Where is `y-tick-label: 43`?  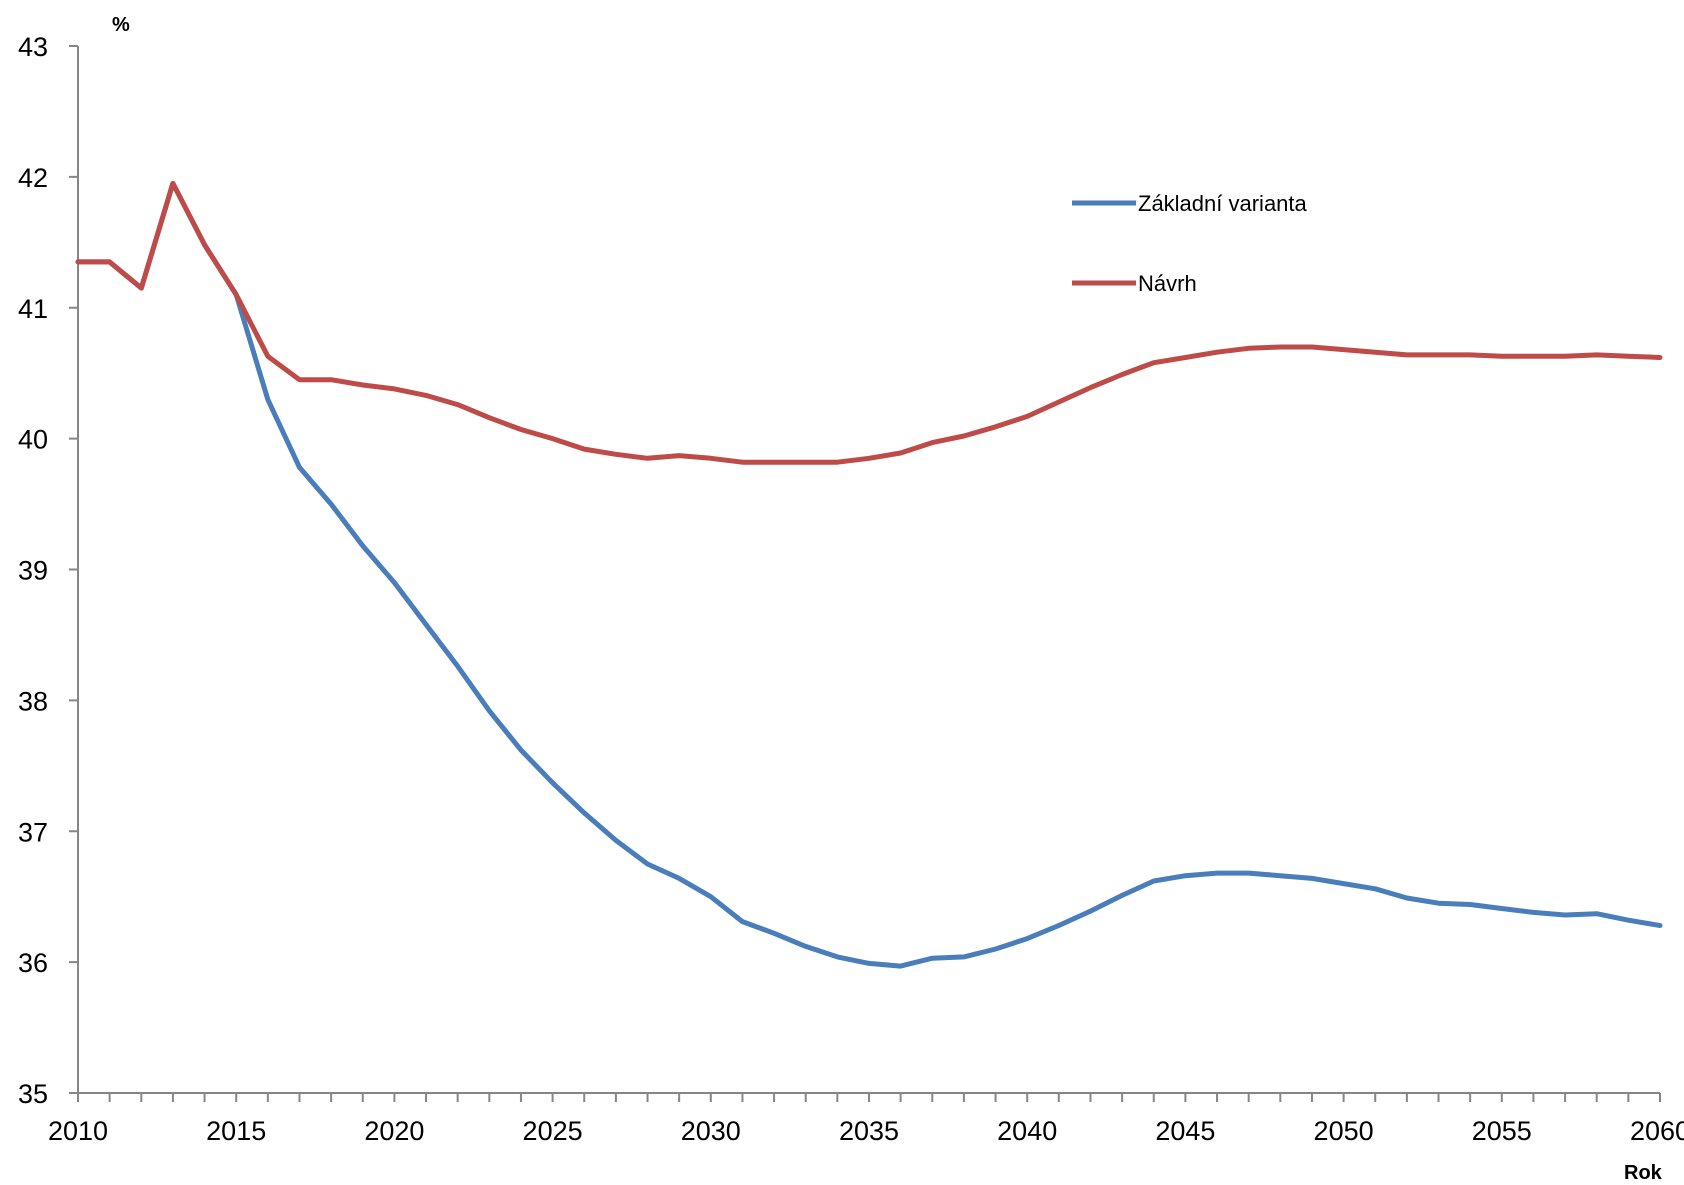
y-tick-label: 43 is located at coordinates (33, 47).